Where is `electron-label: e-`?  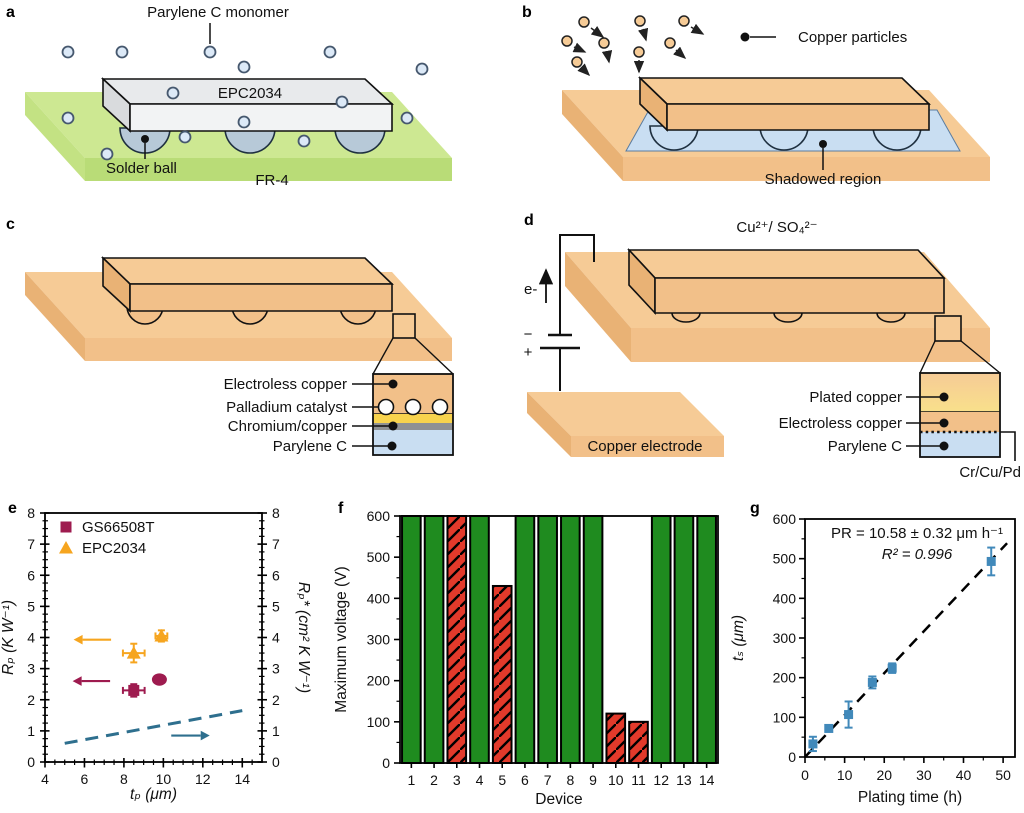
electron-label: e- is located at coordinates (530, 289).